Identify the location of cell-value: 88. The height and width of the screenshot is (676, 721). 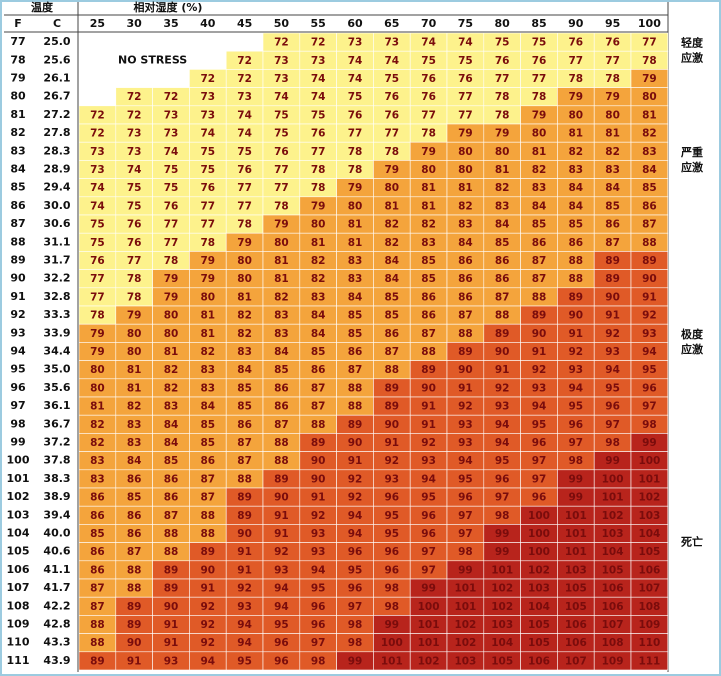
(207, 534).